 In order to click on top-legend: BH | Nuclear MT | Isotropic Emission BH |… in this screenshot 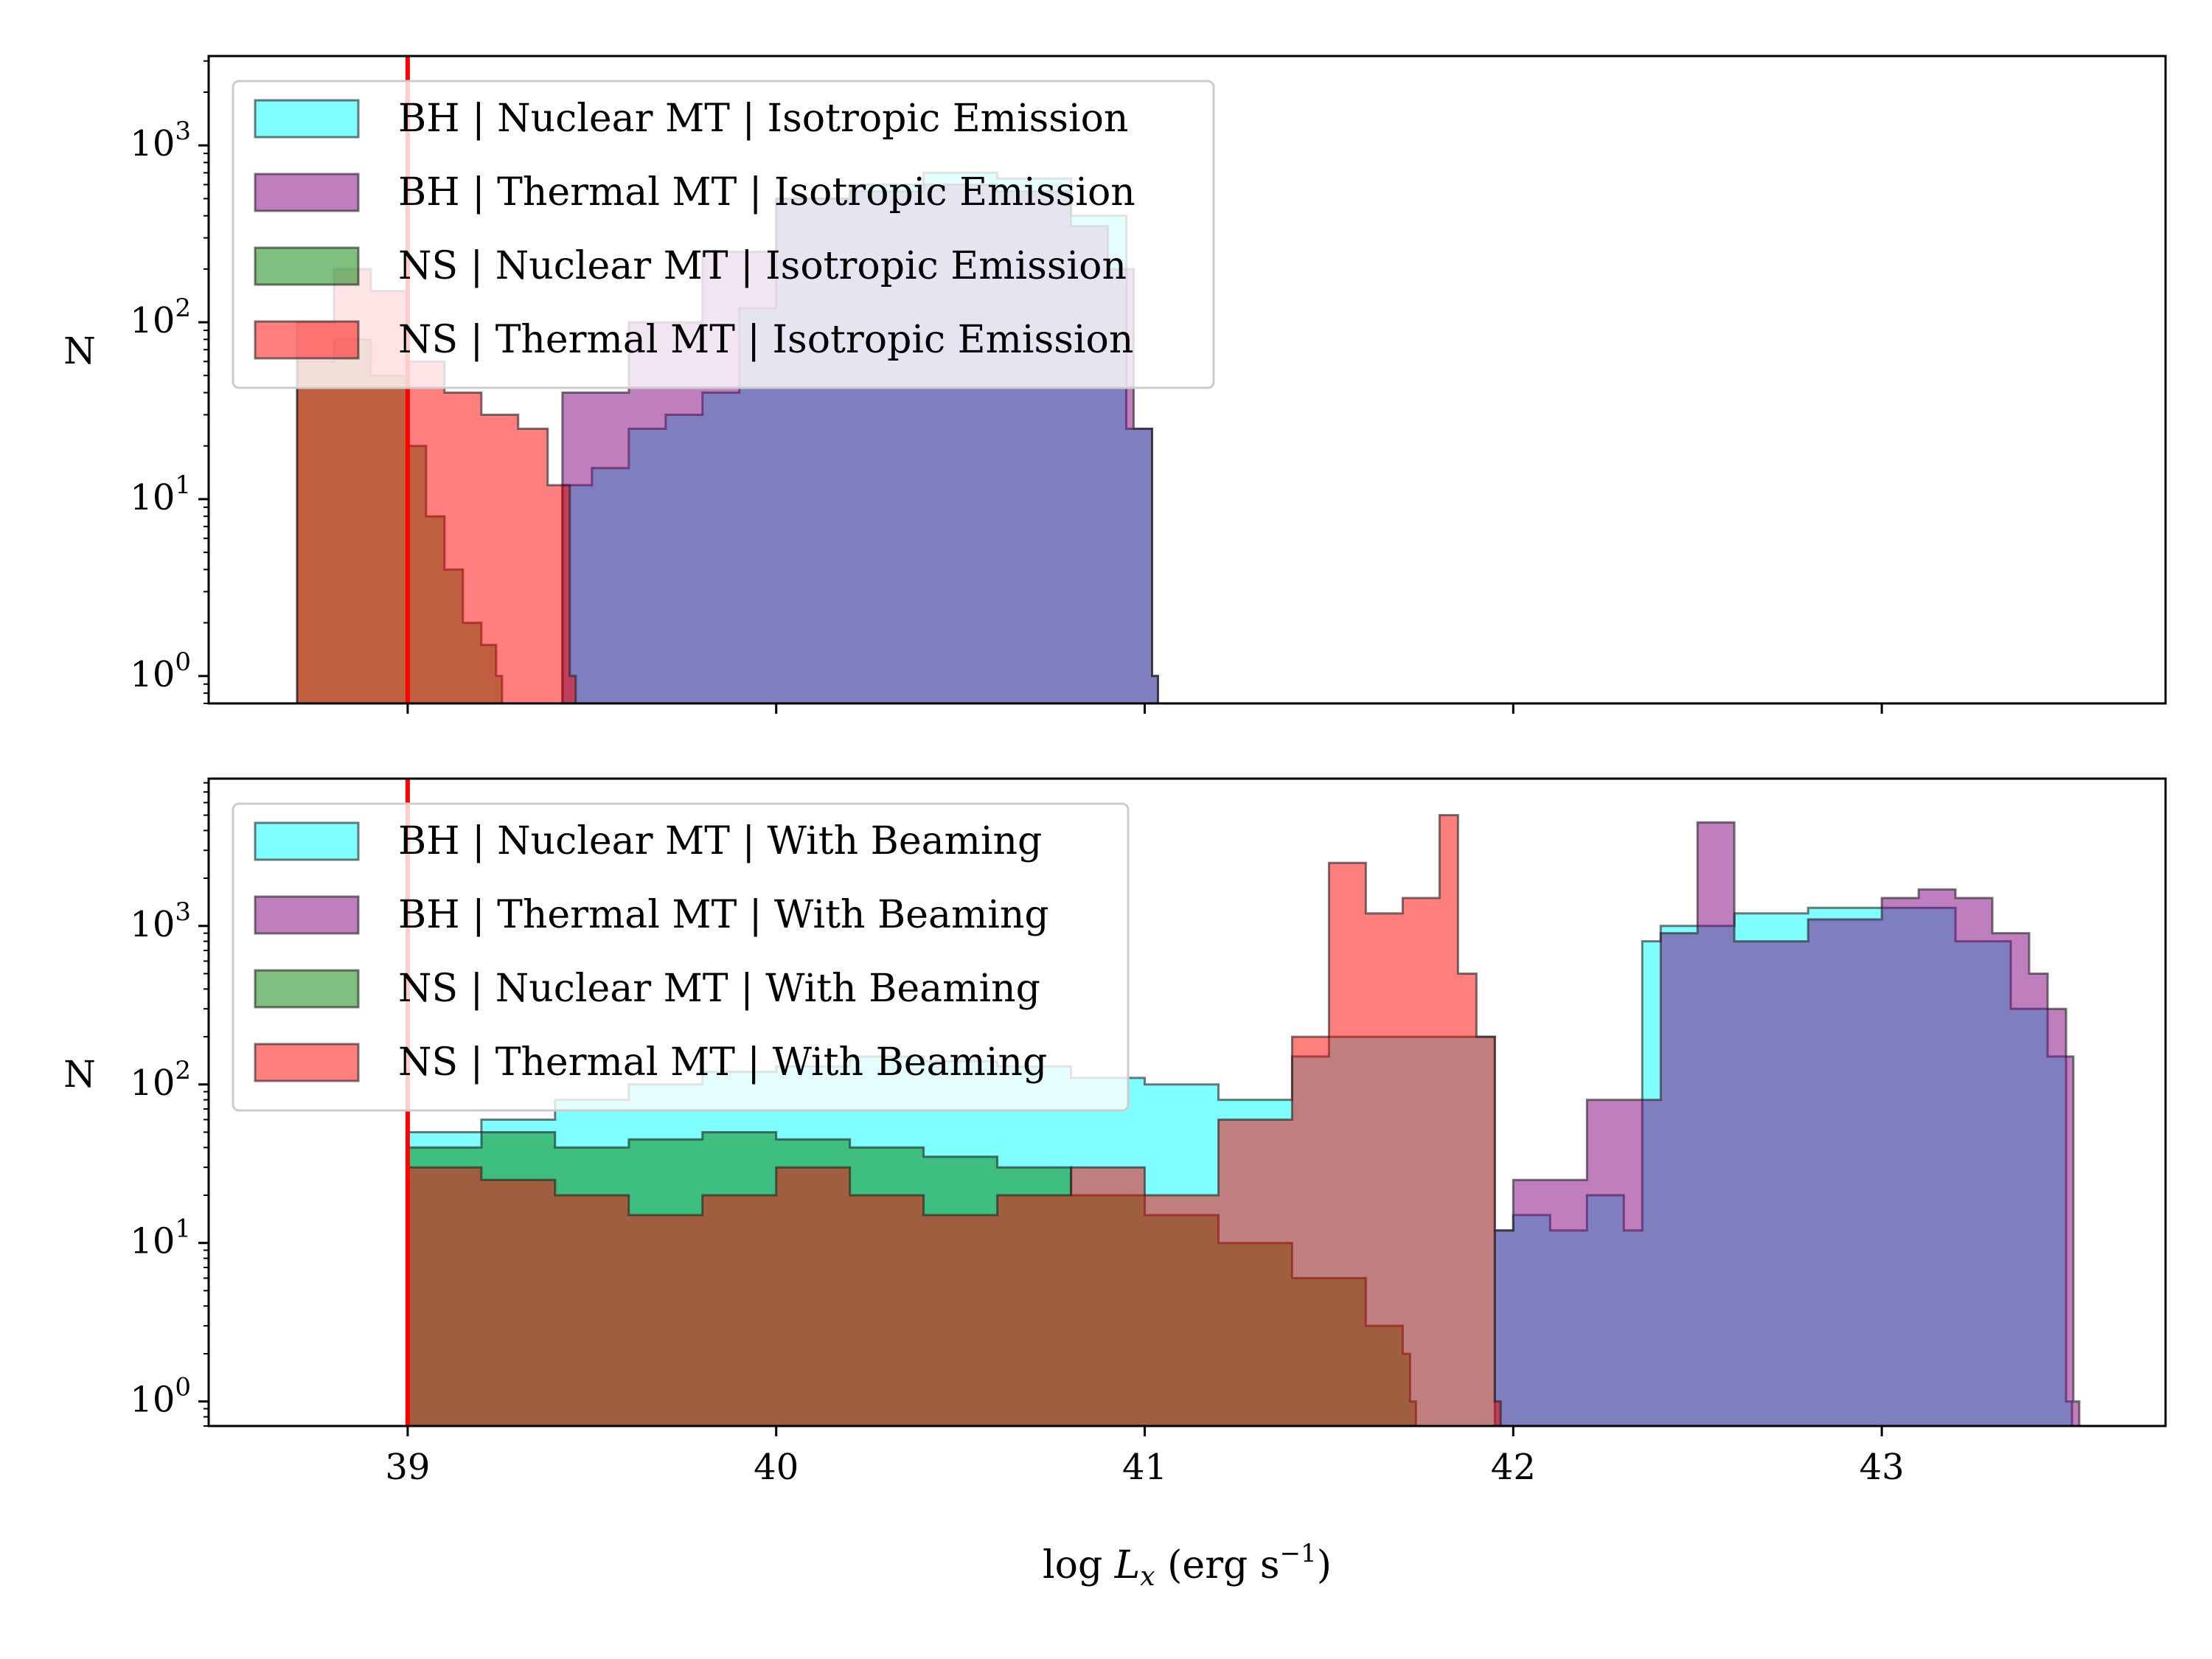, I will do `click(723, 234)`.